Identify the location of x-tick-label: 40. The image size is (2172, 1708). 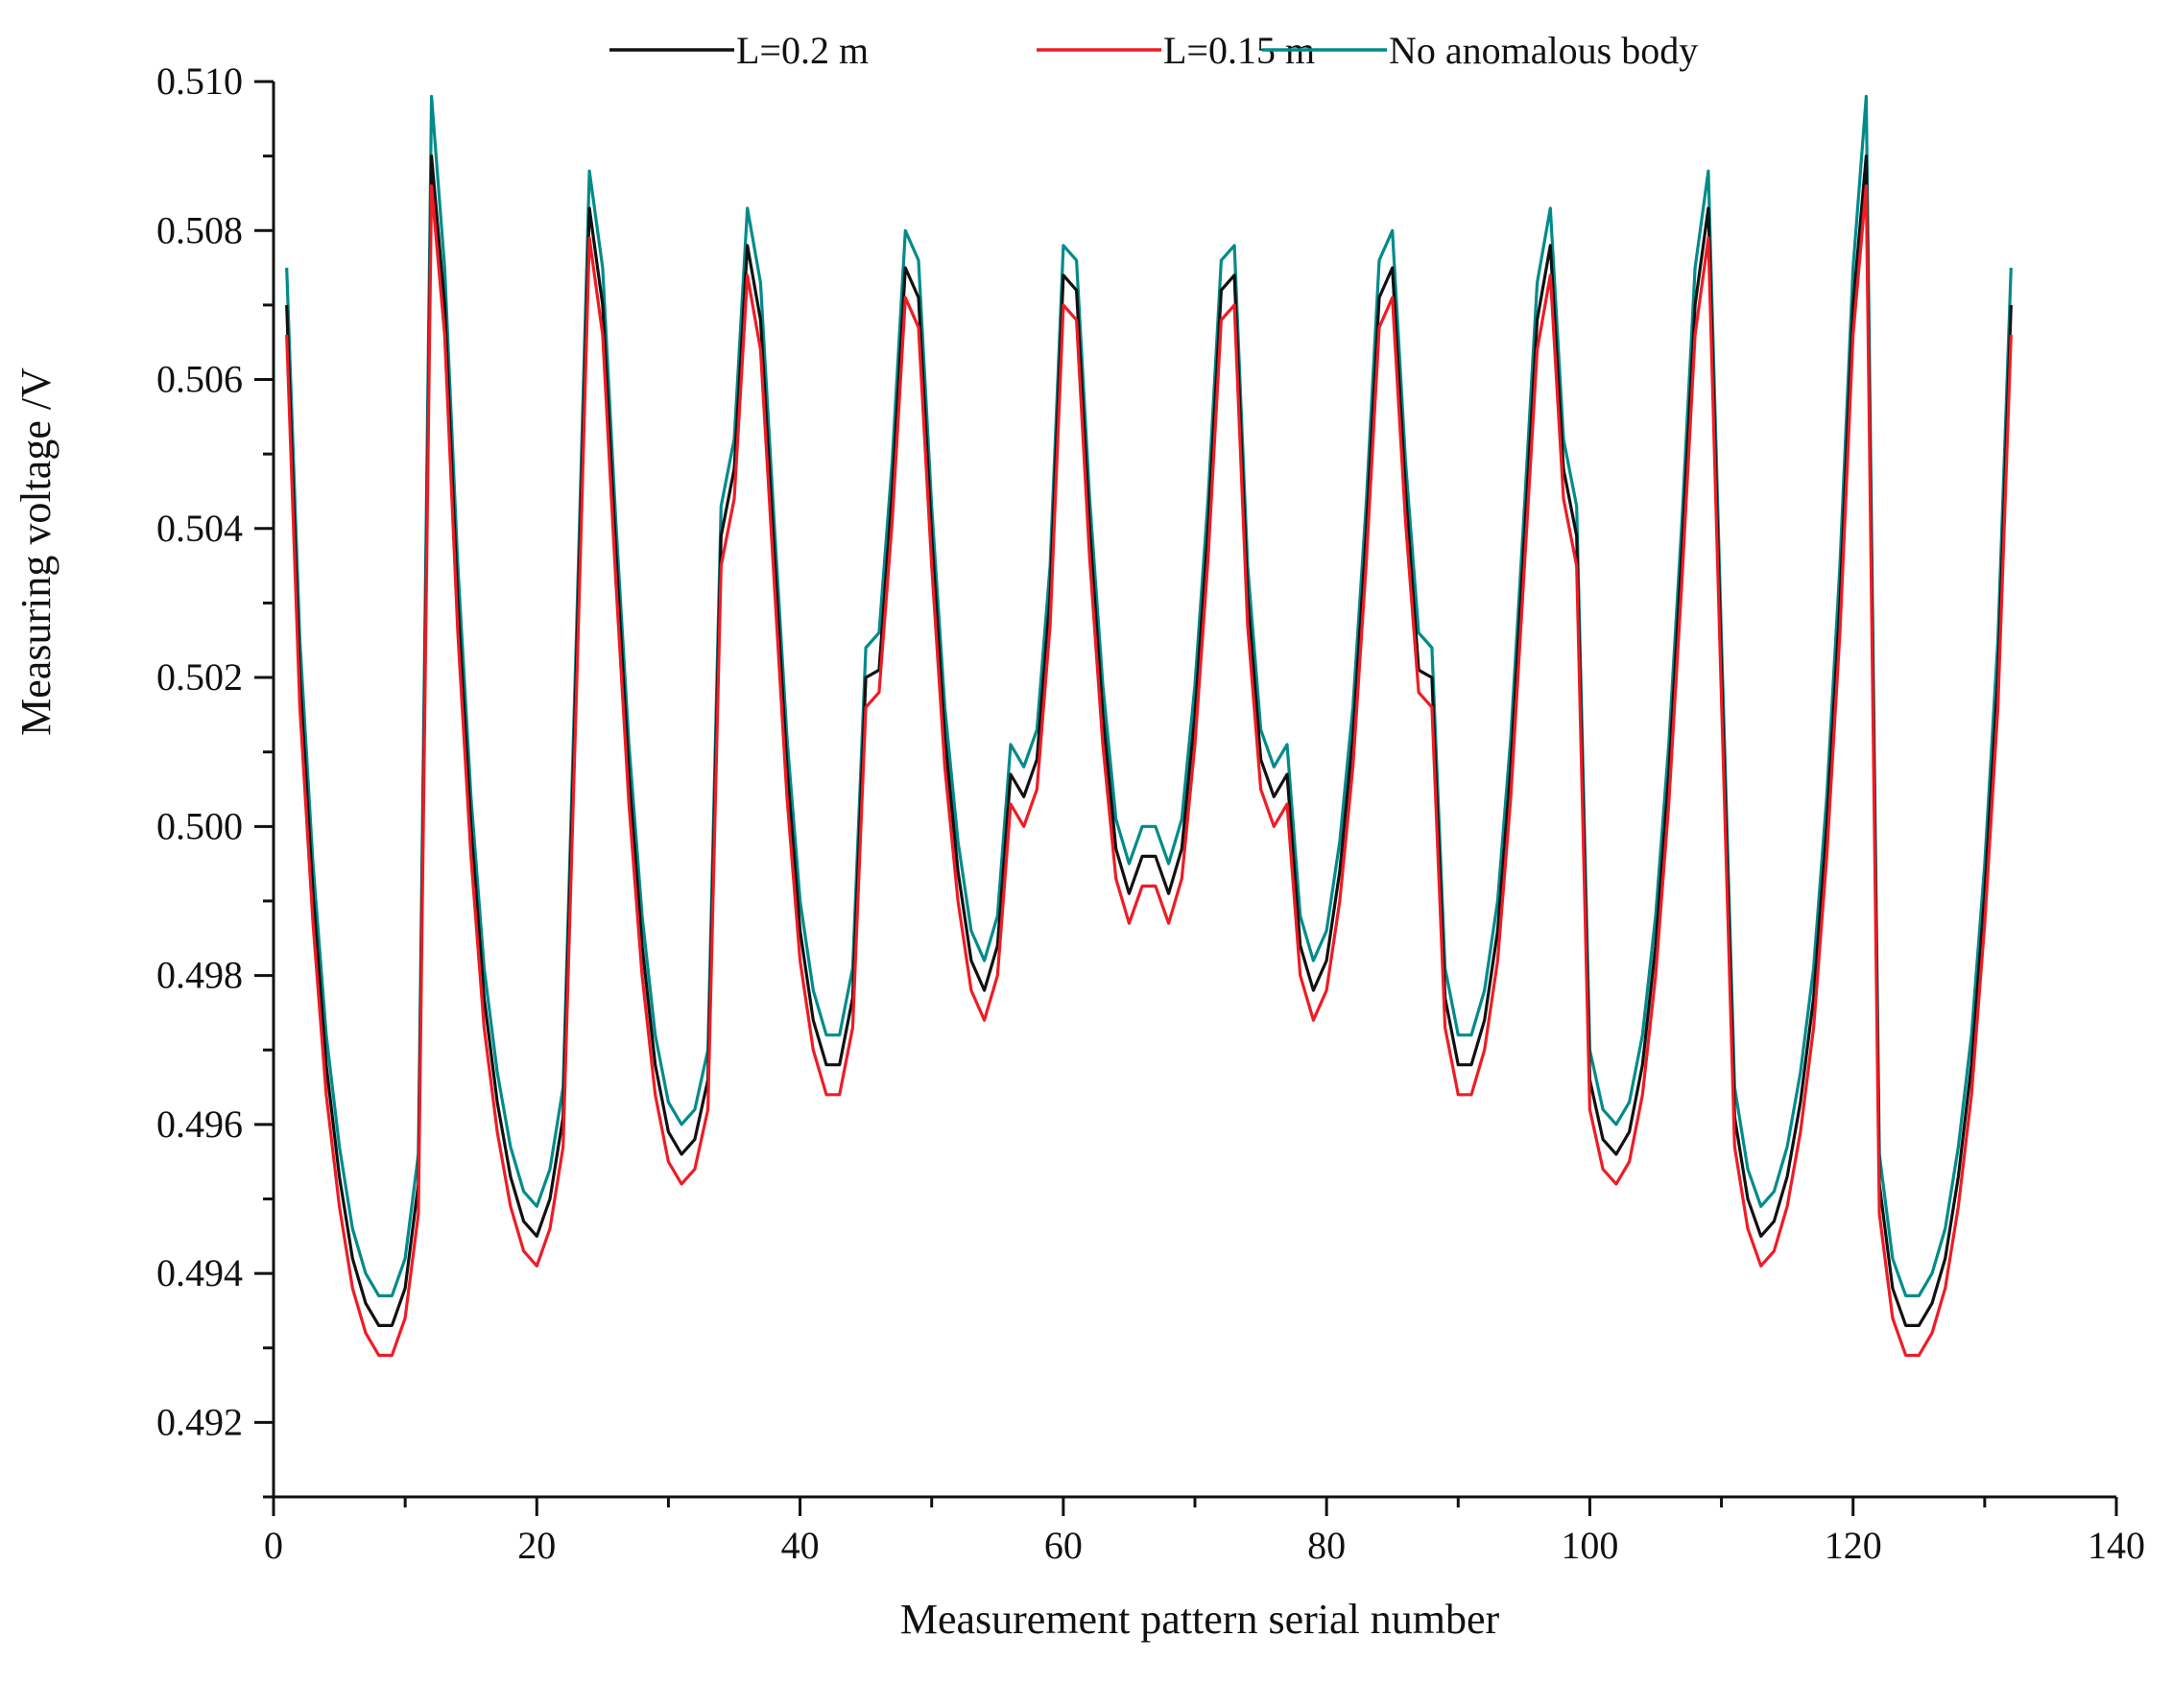
(800, 1545).